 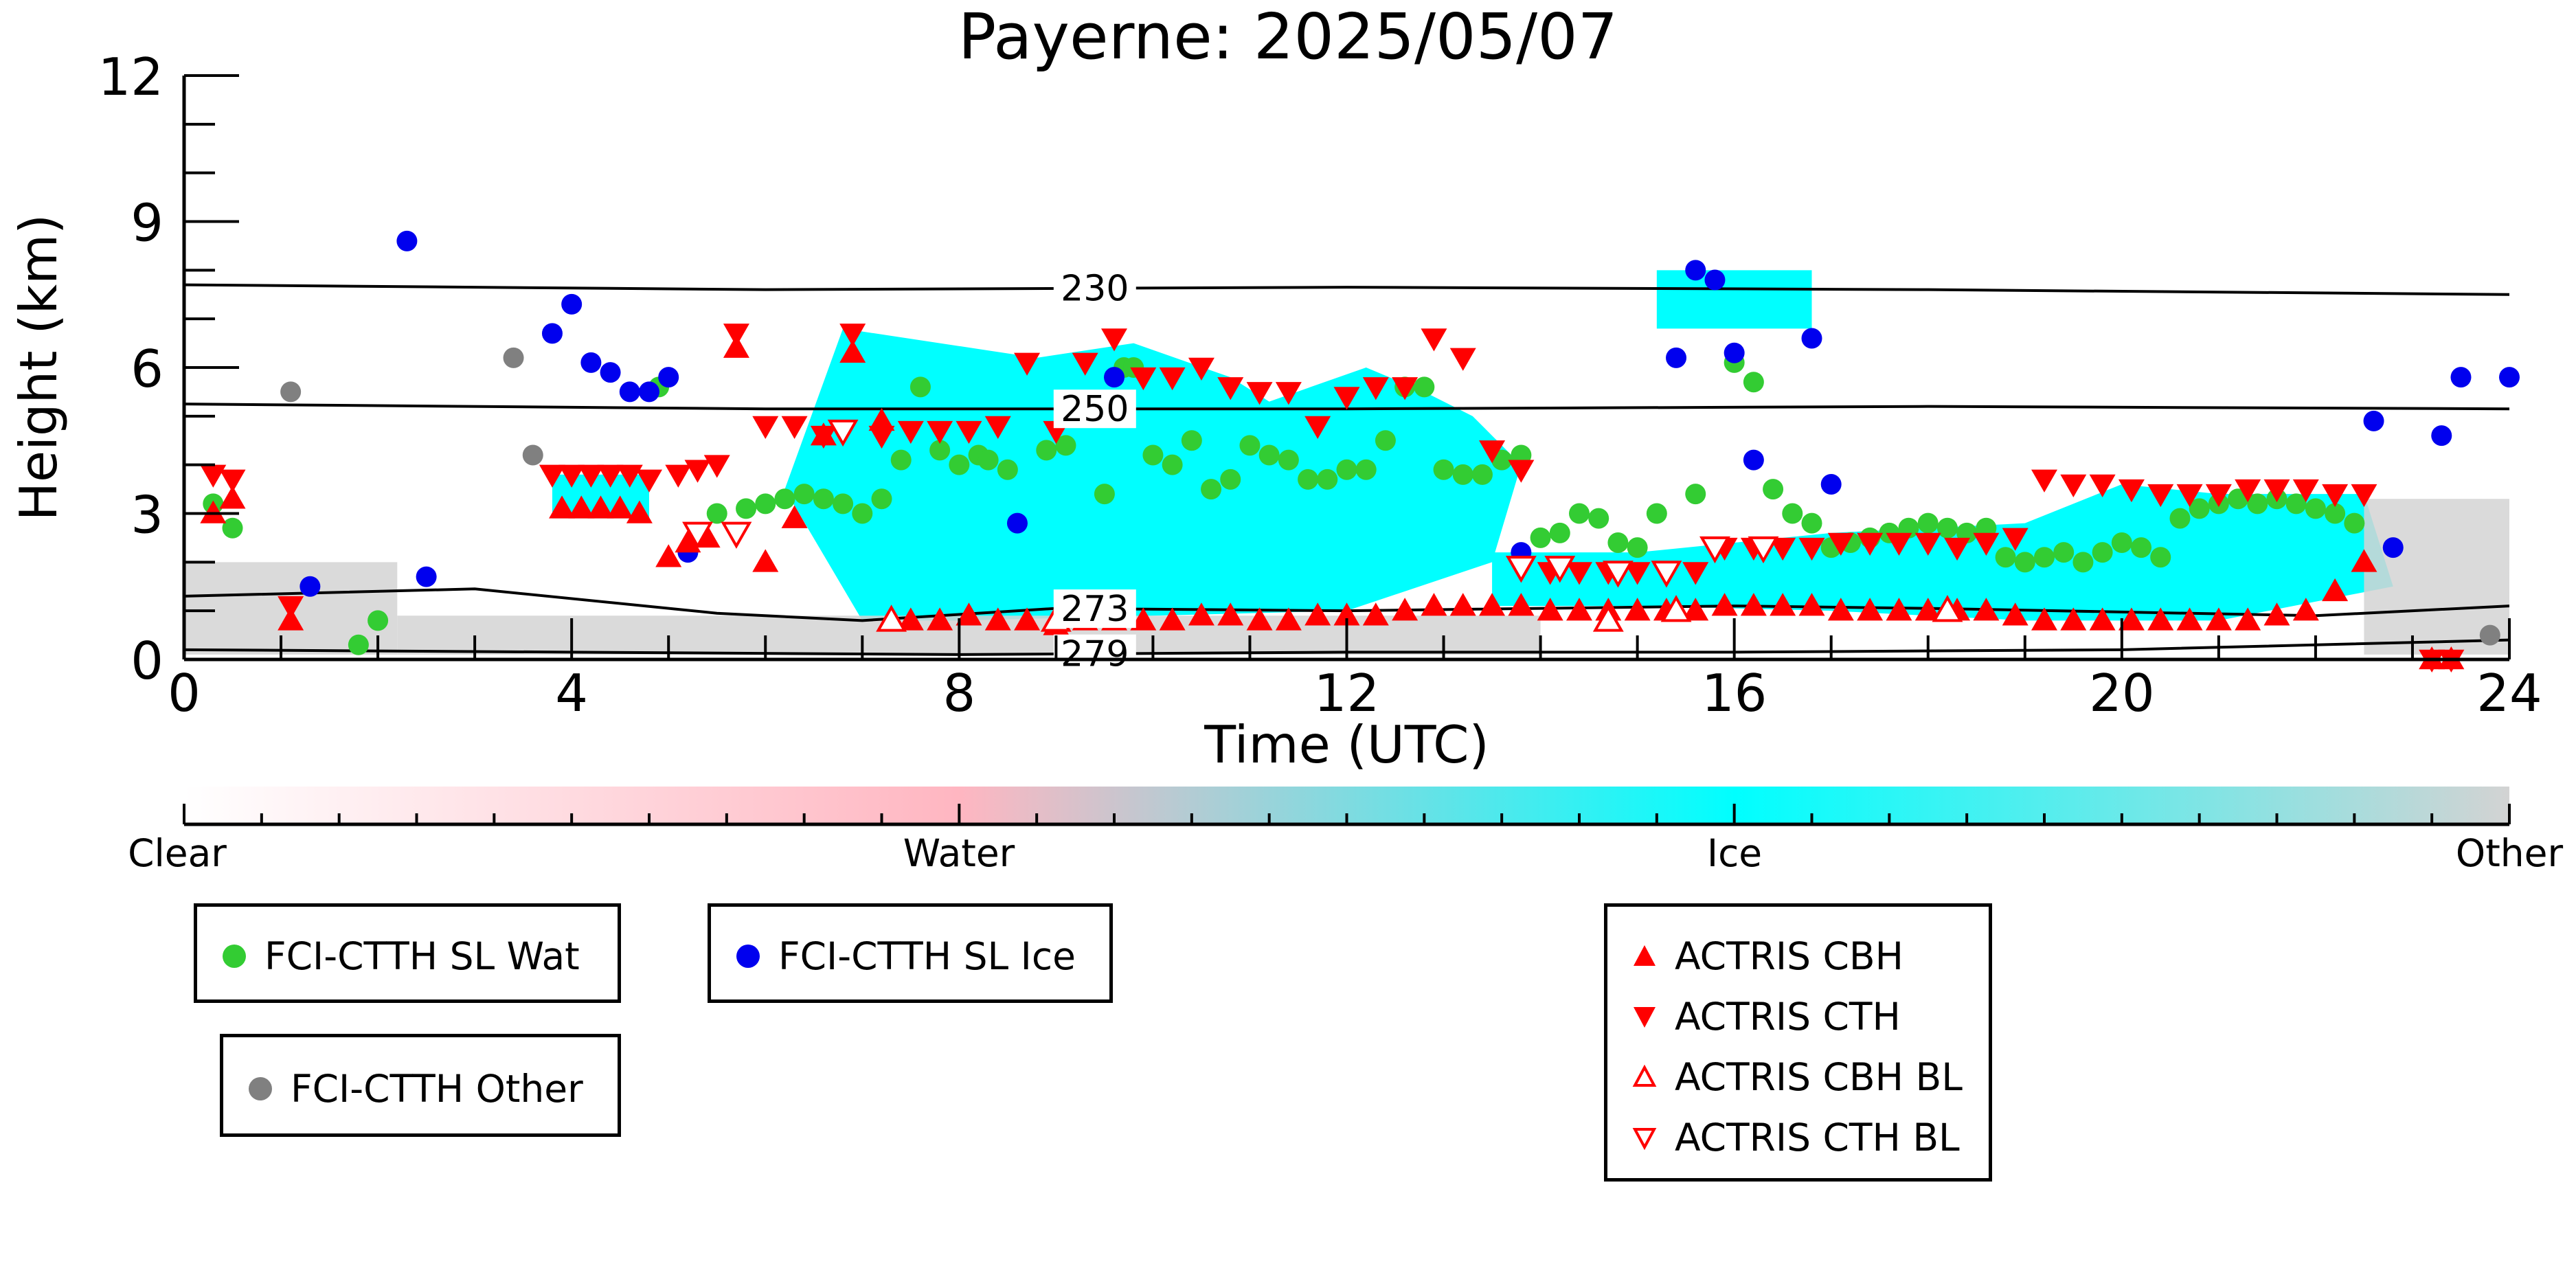 What do you see at coordinates (147, 515) in the screenshot?
I see `y-tick-label-3: 3` at bounding box center [147, 515].